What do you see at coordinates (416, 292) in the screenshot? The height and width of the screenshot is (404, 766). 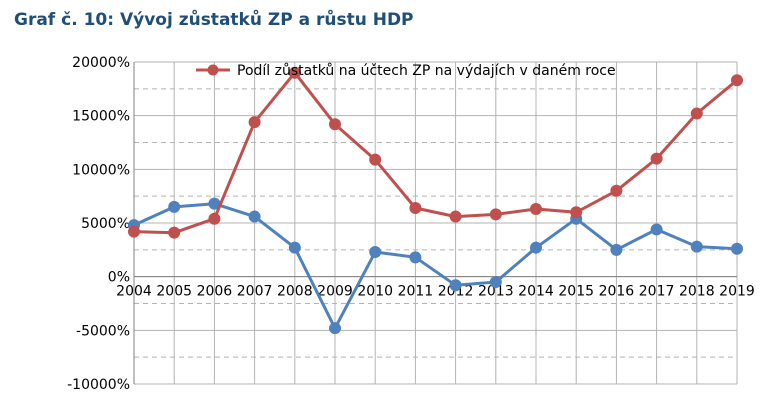 I see `x-tick-label: 2011` at bounding box center [416, 292].